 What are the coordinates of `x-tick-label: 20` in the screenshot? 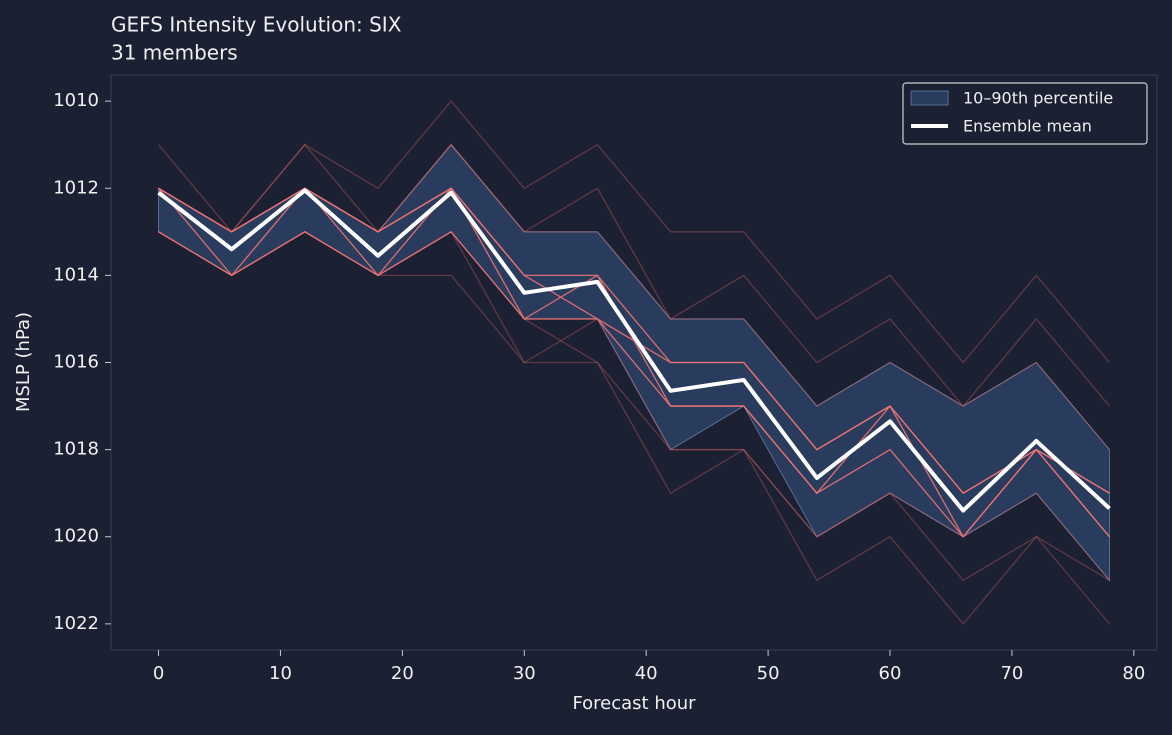 It's located at (402, 673).